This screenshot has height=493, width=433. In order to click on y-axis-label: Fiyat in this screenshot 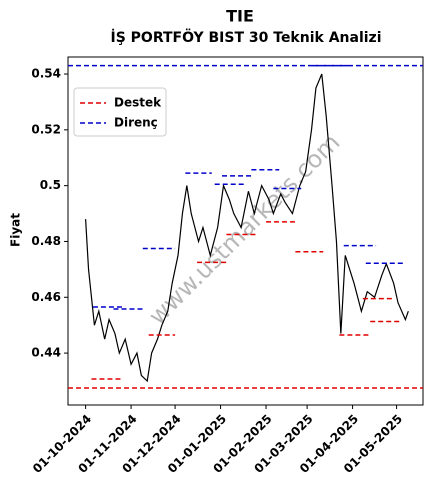, I will do `click(16, 230)`.